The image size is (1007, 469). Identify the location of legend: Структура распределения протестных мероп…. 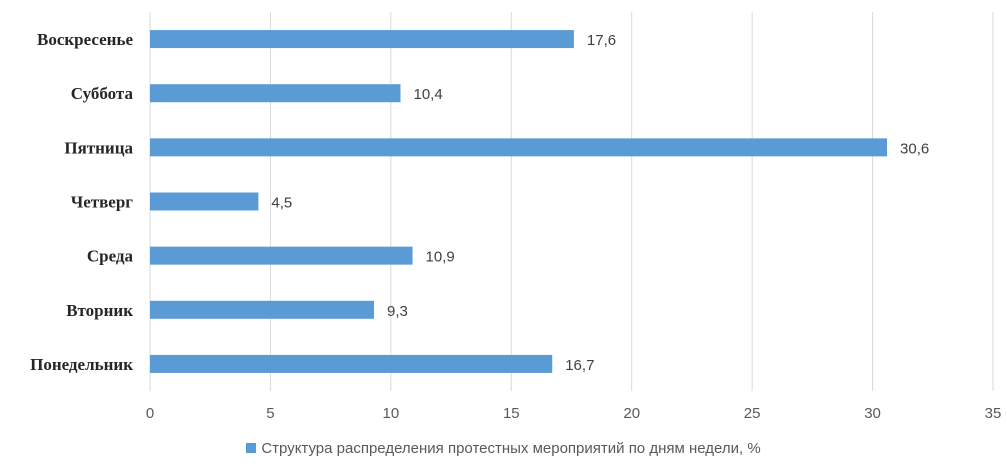
(503, 448).